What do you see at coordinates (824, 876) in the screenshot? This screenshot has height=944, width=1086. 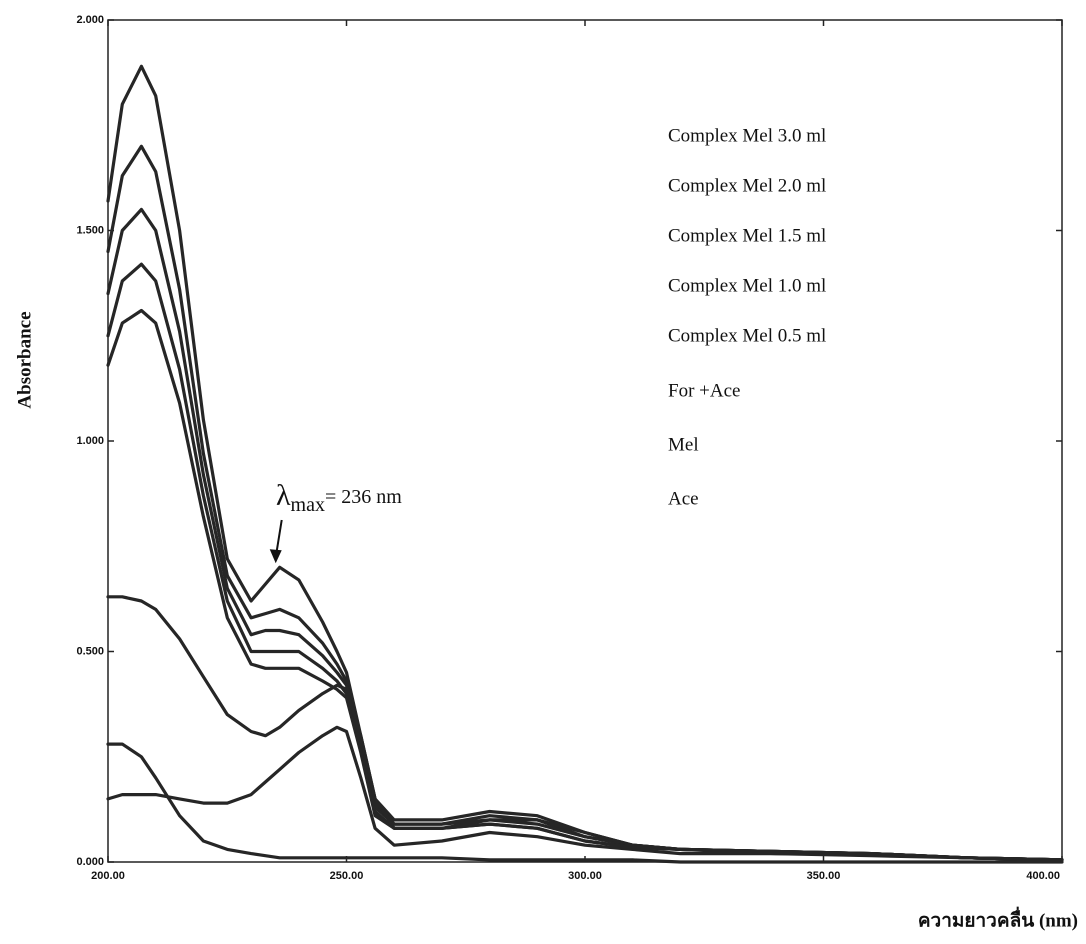 I see `x-tick-label: 350.00` at bounding box center [824, 876].